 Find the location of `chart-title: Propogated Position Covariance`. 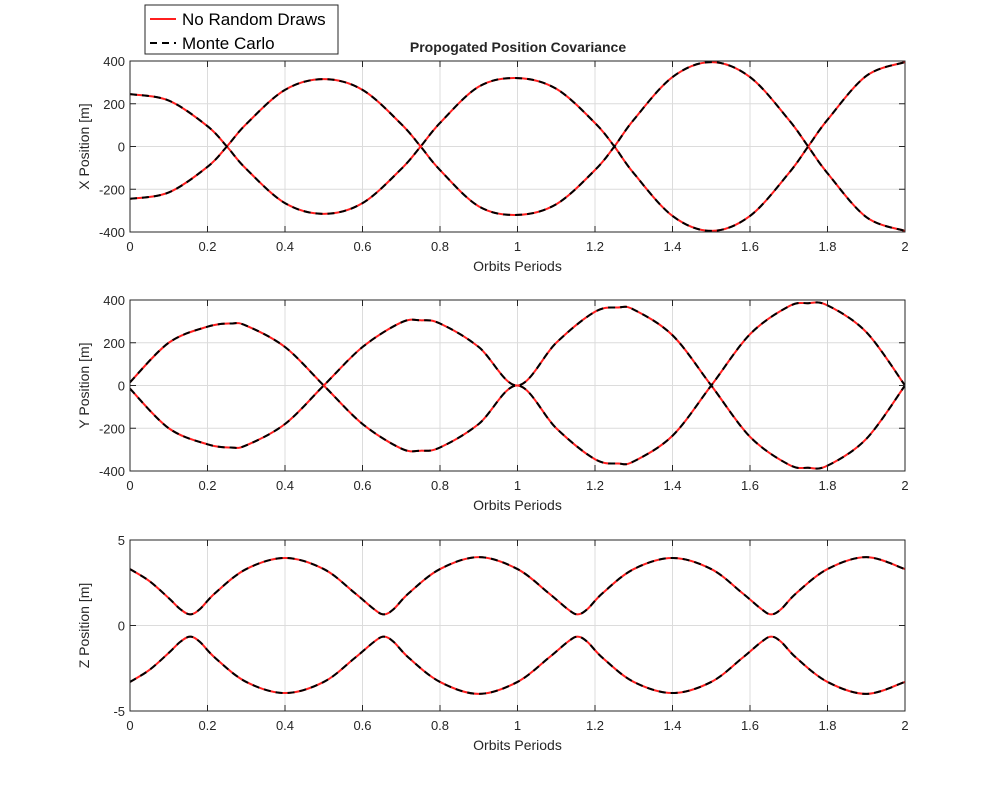

chart-title: Propogated Position Covariance is located at coordinates (518, 47).